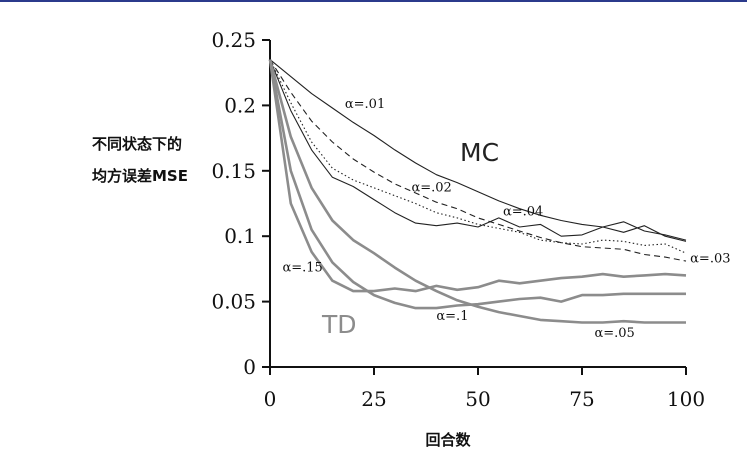  What do you see at coordinates (249, 367) in the screenshot?
I see `y-tick-label: 0` at bounding box center [249, 367].